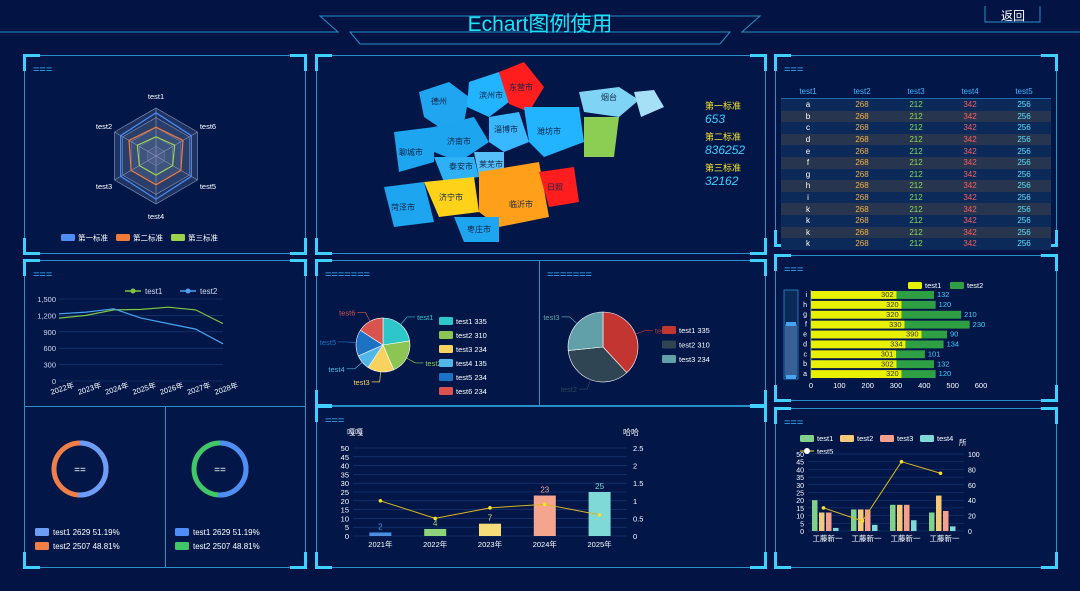 This screenshot has height=591, width=1080. I want to click on table-cell: c, so click(808, 128).